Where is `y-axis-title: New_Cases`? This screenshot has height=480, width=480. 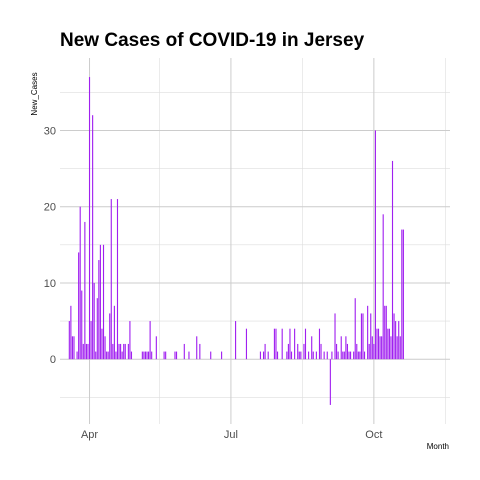
y-axis-title: New_Cases is located at coordinates (34, 93).